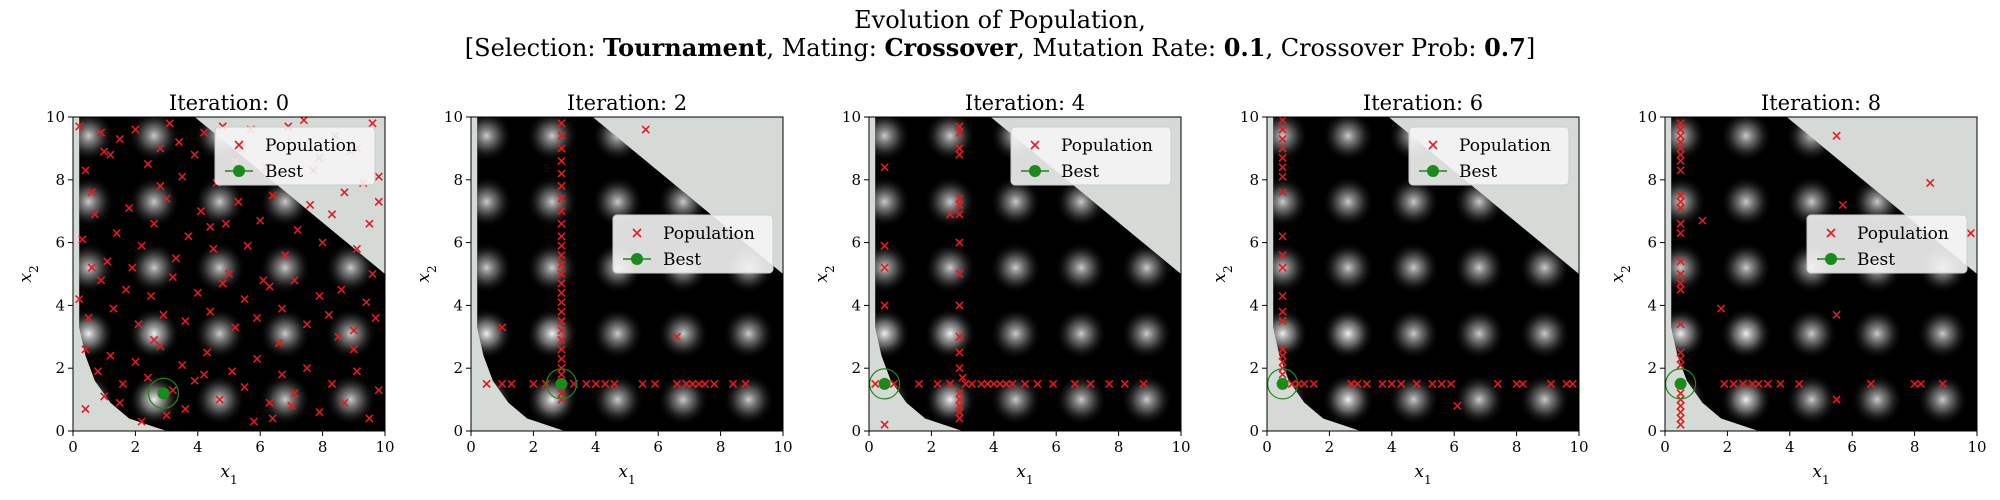 Image resolution: width=2000 pixels, height=500 pixels. What do you see at coordinates (1915, 447) in the screenshot?
I see `x-tick-label: 8` at bounding box center [1915, 447].